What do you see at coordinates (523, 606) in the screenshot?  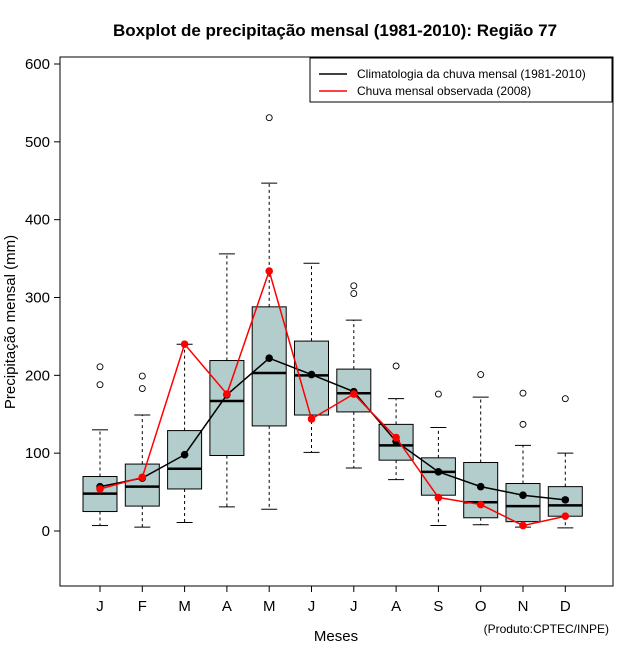 I see `x-tick-label: N` at bounding box center [523, 606].